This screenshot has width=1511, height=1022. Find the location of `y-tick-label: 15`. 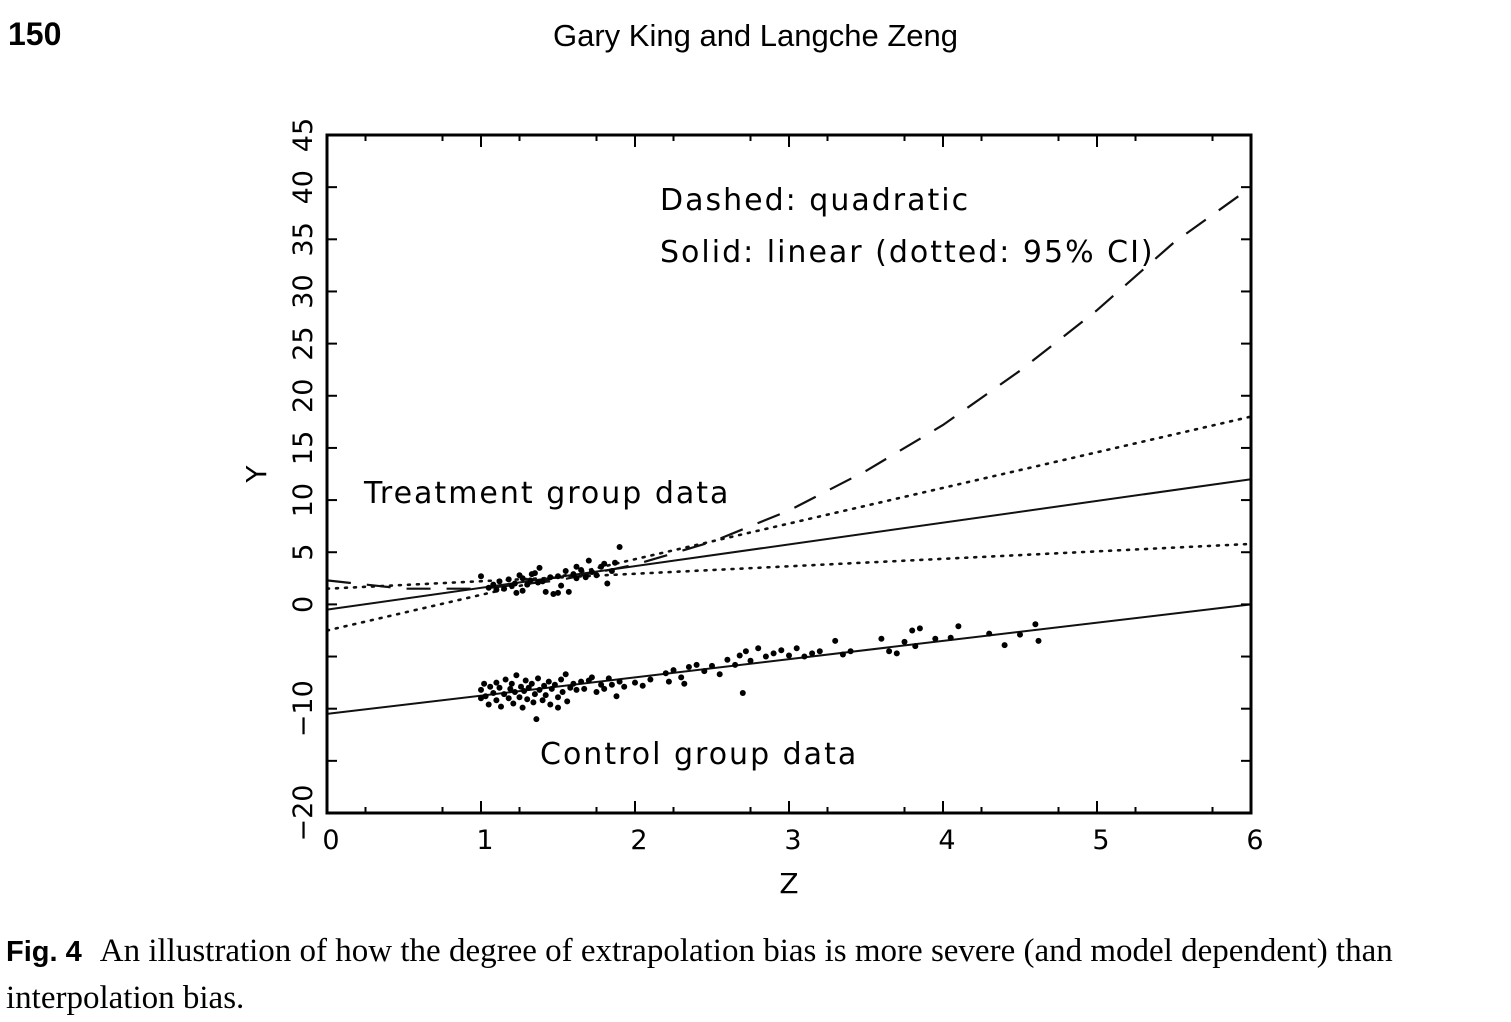

y-tick-label: 15 is located at coordinates (303, 448).